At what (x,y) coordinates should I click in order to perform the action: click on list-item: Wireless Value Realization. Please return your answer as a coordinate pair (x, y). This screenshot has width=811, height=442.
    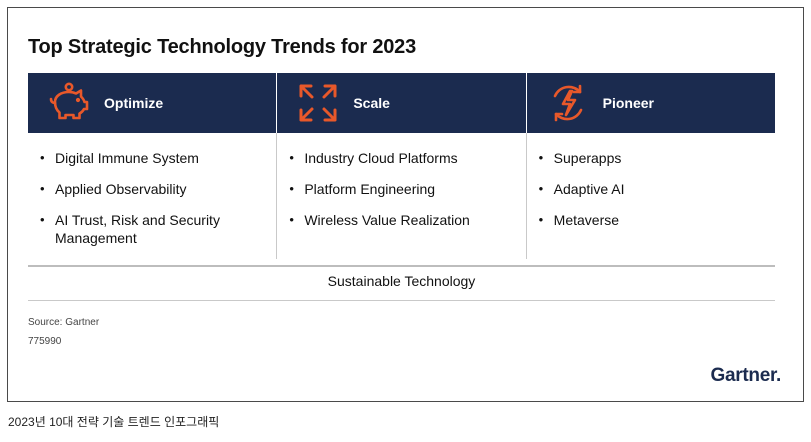
    Looking at the image, I should click on (407, 220).